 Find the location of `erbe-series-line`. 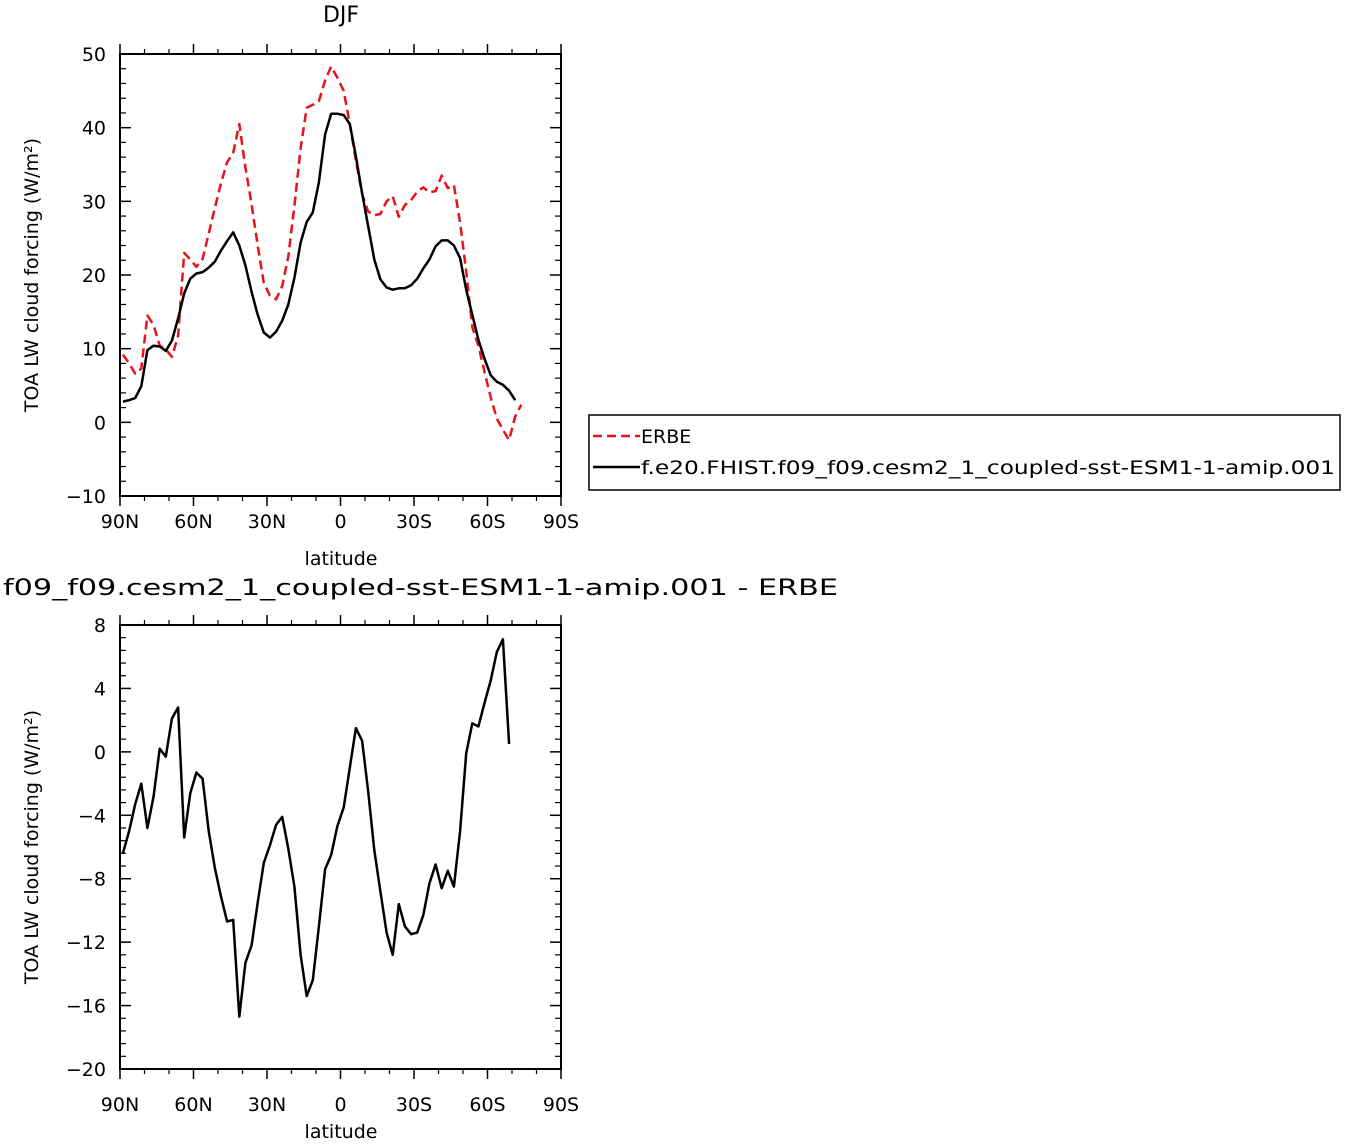

erbe-series-line is located at coordinates (322, 253).